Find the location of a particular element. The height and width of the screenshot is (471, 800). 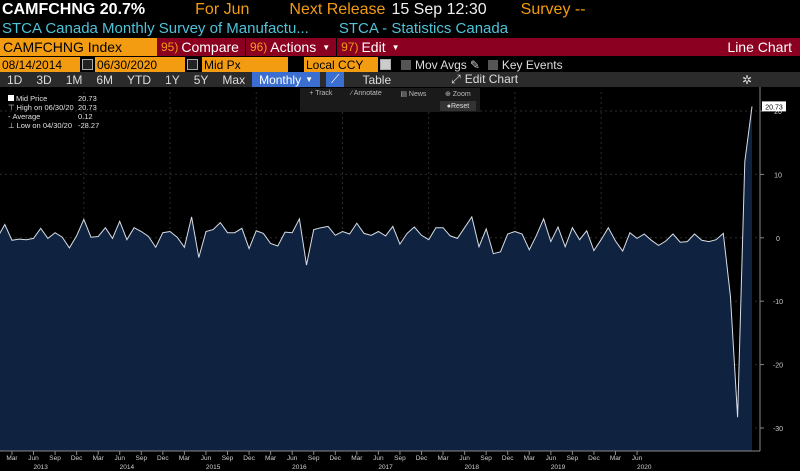

zoom-icon: ⊕ is located at coordinates (448, 94).